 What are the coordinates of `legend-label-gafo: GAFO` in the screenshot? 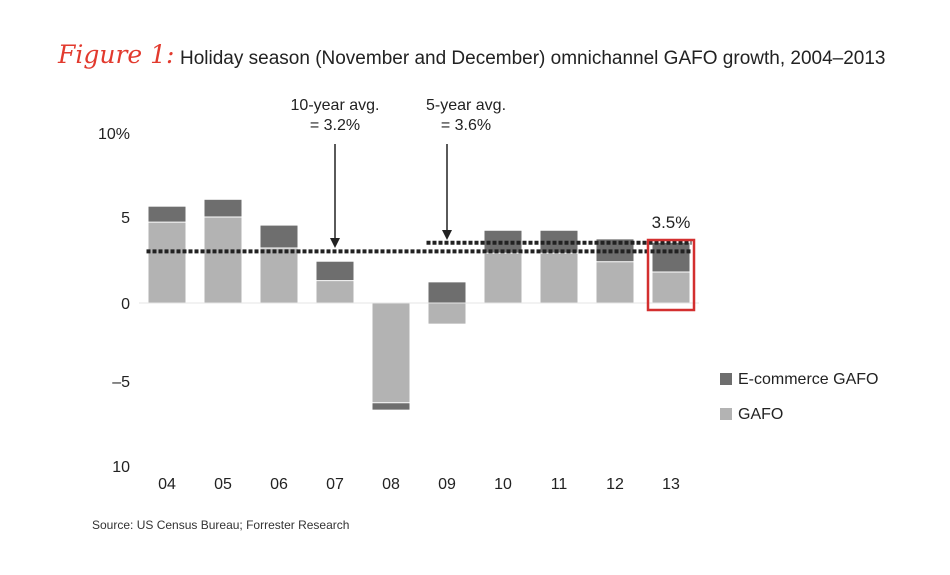 It's located at (760, 414).